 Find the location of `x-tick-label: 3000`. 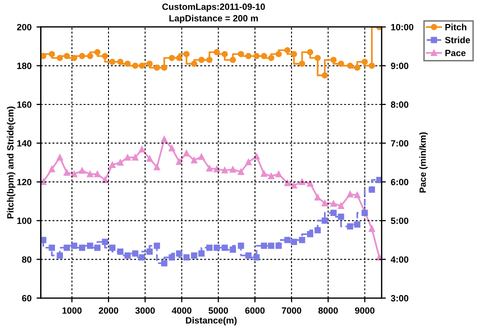

x-tick-label: 3000 is located at coordinates (145, 310).